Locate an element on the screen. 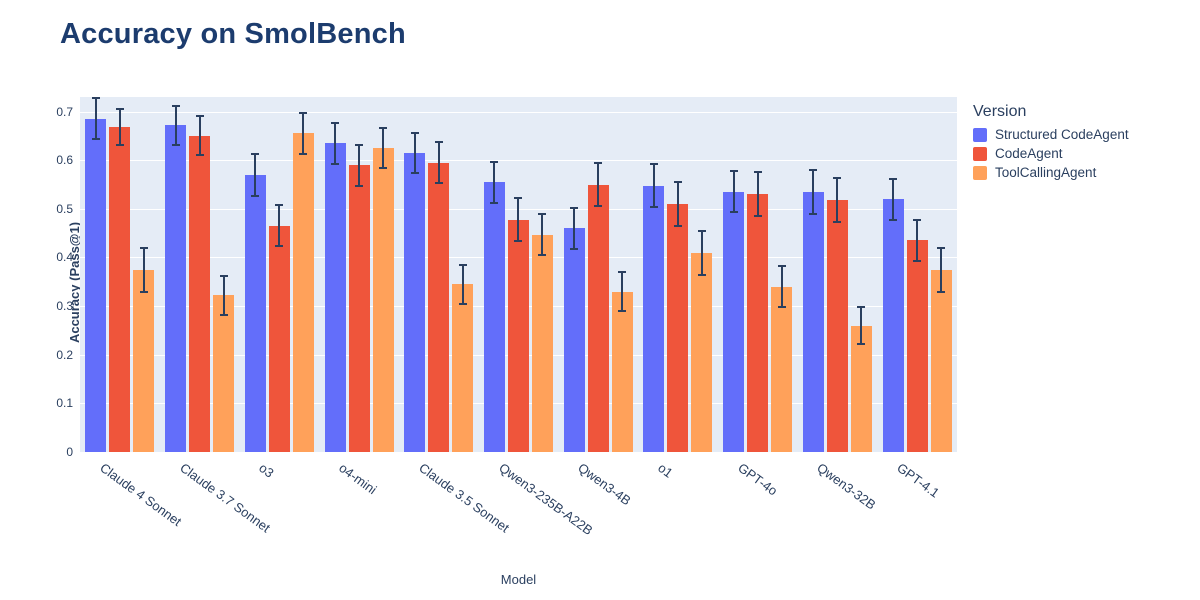 This screenshot has height=600, width=1200. y-tick-label: 0.4 is located at coordinates (64, 257).